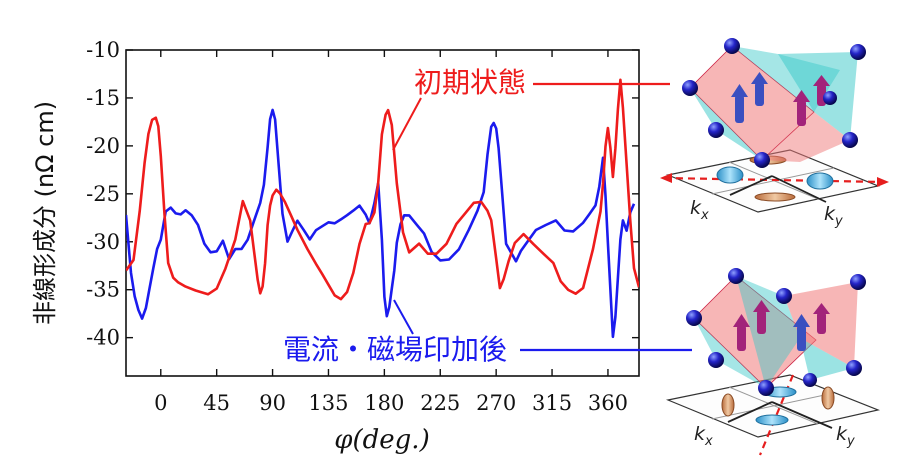 The height and width of the screenshot is (471, 900). What do you see at coordinates (384, 403) in the screenshot?
I see `x-tick-label: 180` at bounding box center [384, 403].